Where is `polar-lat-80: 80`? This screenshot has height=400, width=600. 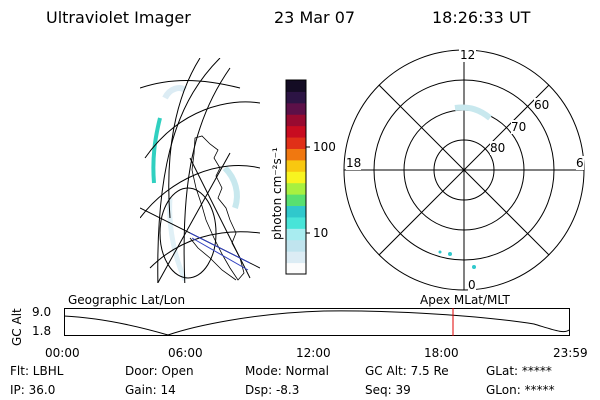 polar-lat-80: 80 is located at coordinates (498, 148).